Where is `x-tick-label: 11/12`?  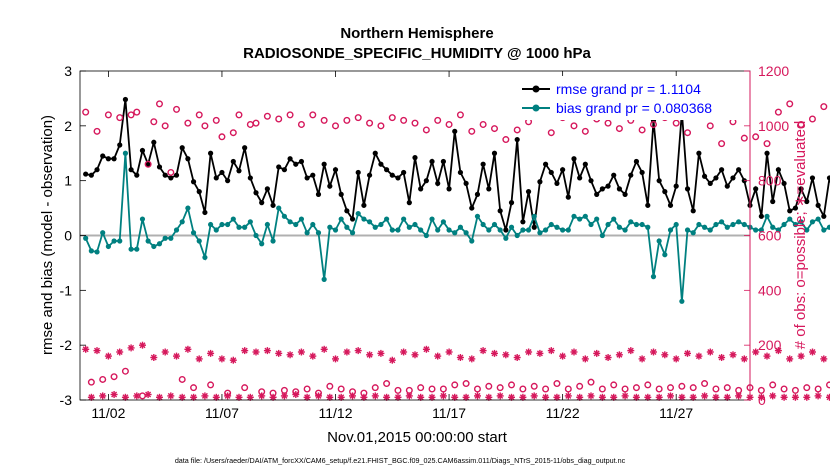
x-tick-label: 11/12 is located at coordinates (336, 413).